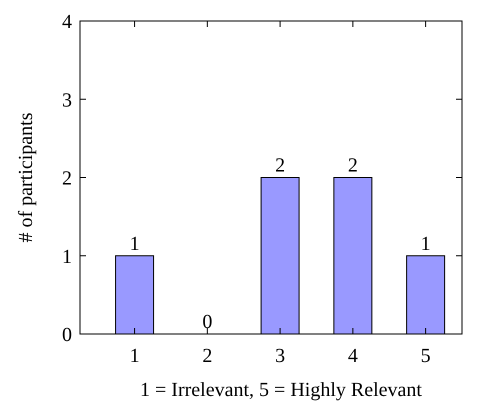 The width and height of the screenshot is (501, 419). Describe the element at coordinates (207, 322) in the screenshot. I see `data-label: 0` at that location.